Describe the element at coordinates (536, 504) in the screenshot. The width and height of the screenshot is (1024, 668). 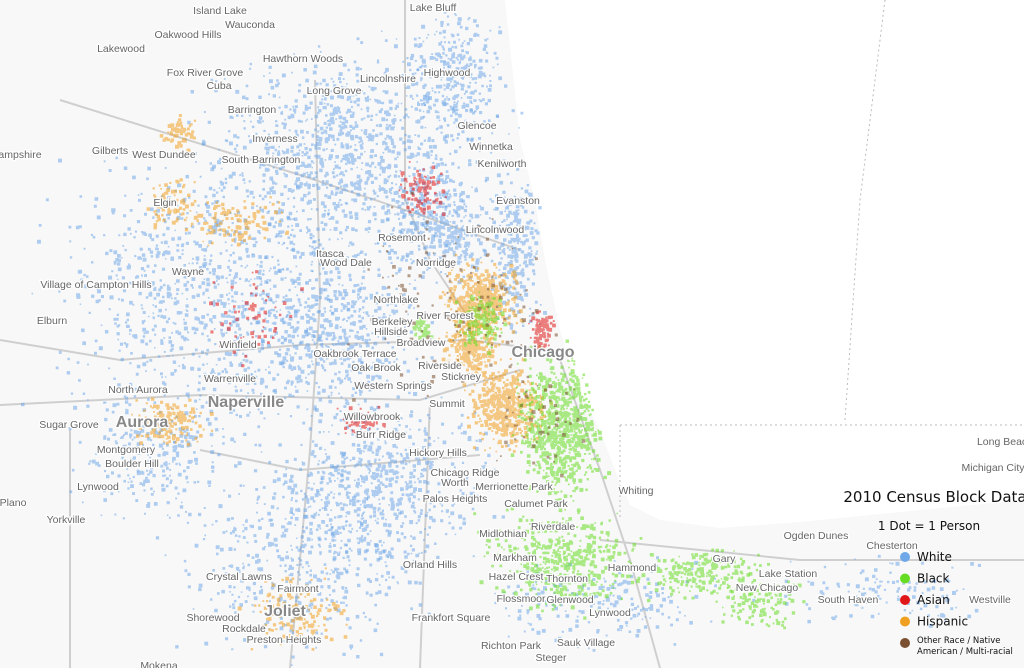
I see `place-label: Calumet Park` at that location.